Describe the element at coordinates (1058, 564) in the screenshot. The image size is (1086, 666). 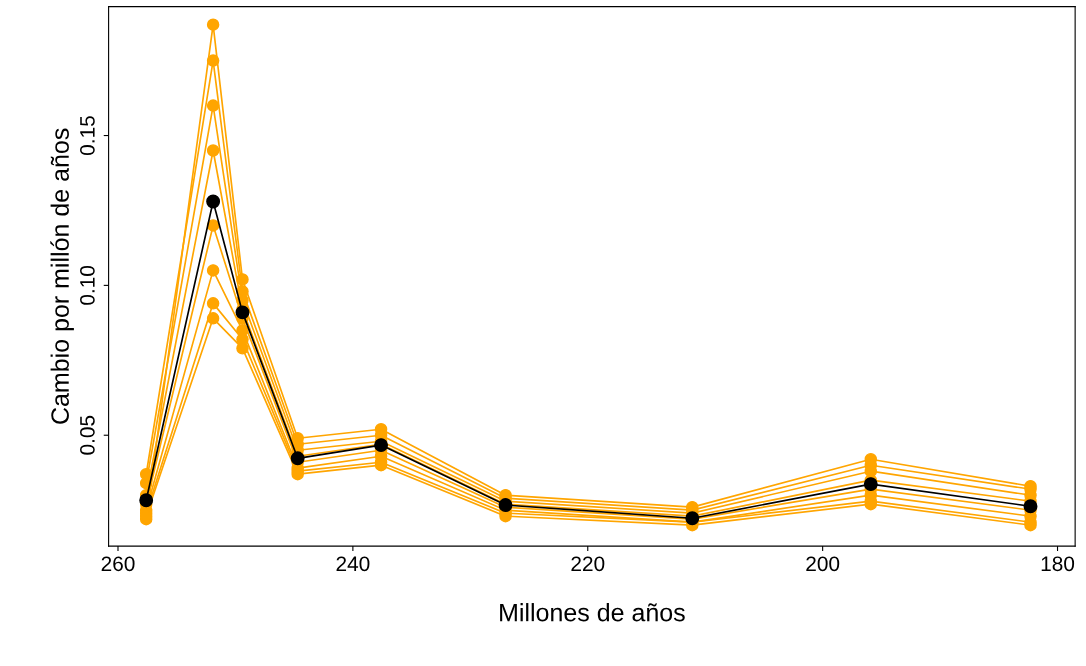
I see `x-tick-label: 180` at that location.